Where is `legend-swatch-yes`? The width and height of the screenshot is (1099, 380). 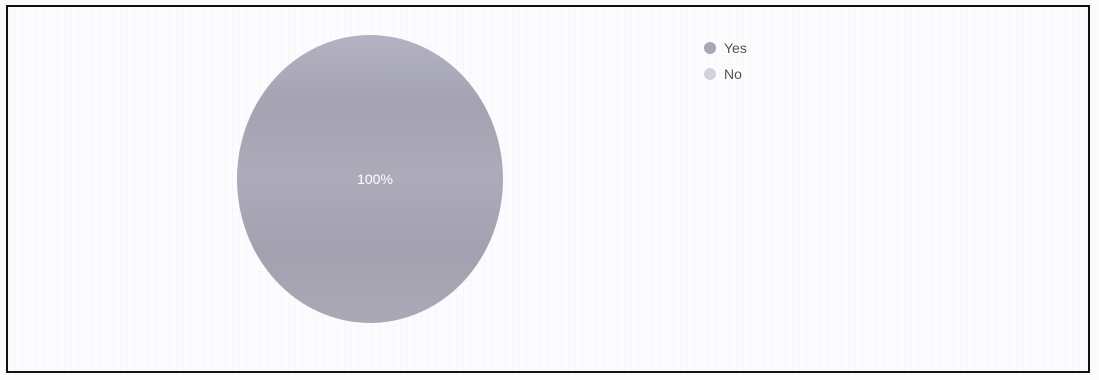
legend-swatch-yes is located at coordinates (710, 48).